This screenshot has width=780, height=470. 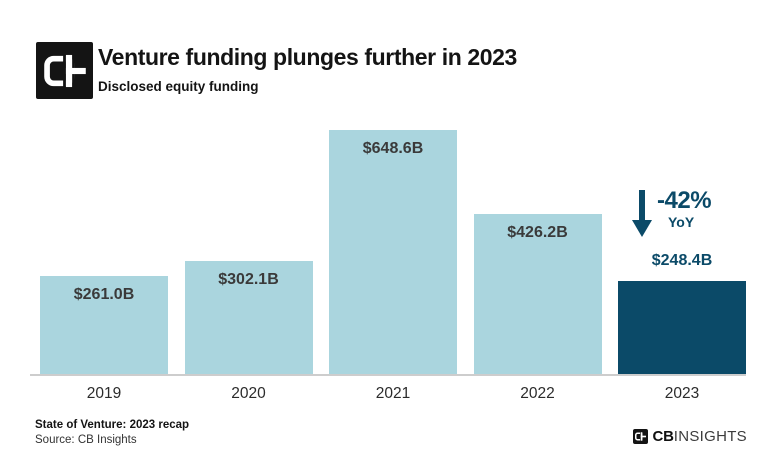 What do you see at coordinates (104, 393) in the screenshot?
I see `x-axis-label-2019: 2019` at bounding box center [104, 393].